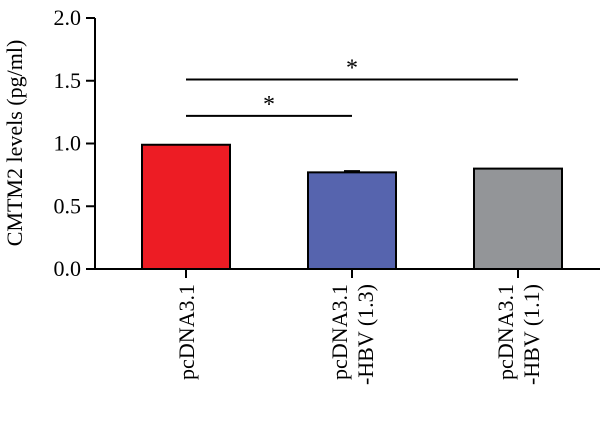 This screenshot has width=600, height=423. Describe the element at coordinates (68, 143) in the screenshot. I see `y-tick-label: 1.0` at that location.